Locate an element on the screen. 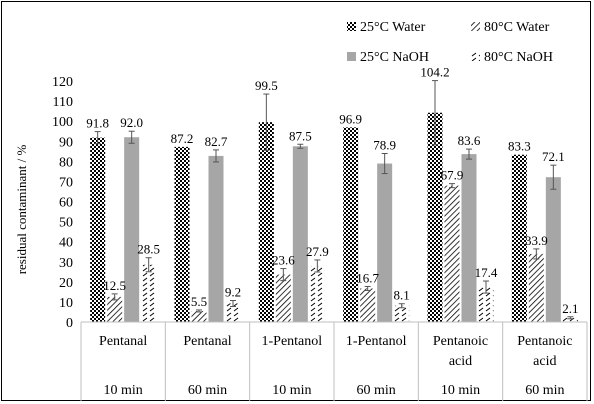  y-tick-label: 40 is located at coordinates (66, 243).